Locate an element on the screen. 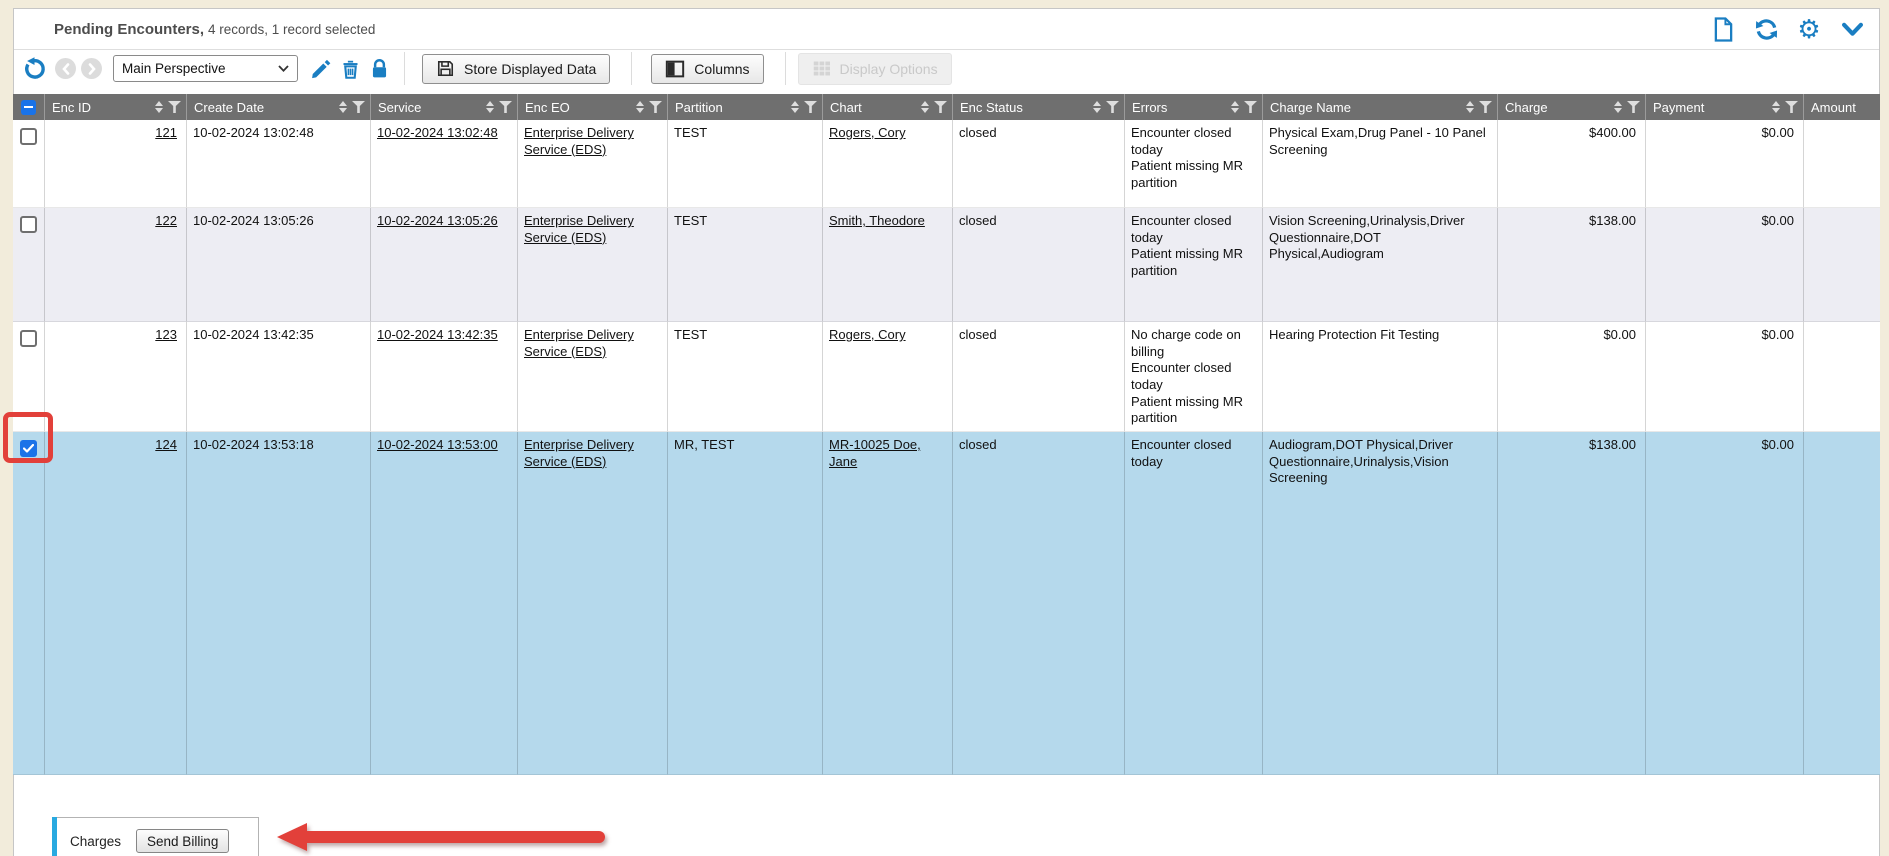 The width and height of the screenshot is (1889, 856). col-header-partition: Partition is located at coordinates (745, 107).